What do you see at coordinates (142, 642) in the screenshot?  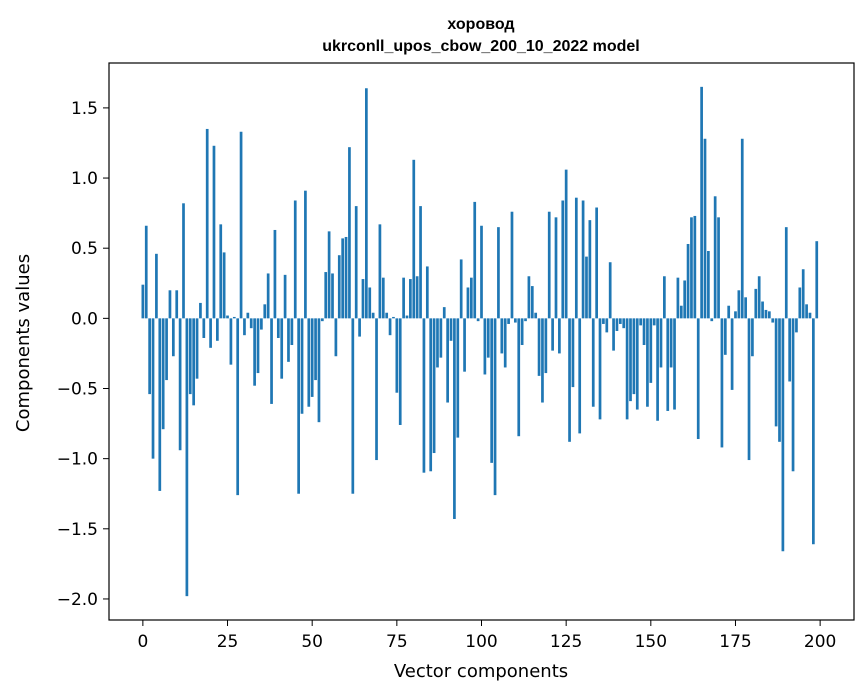 I see `x-tick-label: 0` at bounding box center [142, 642].